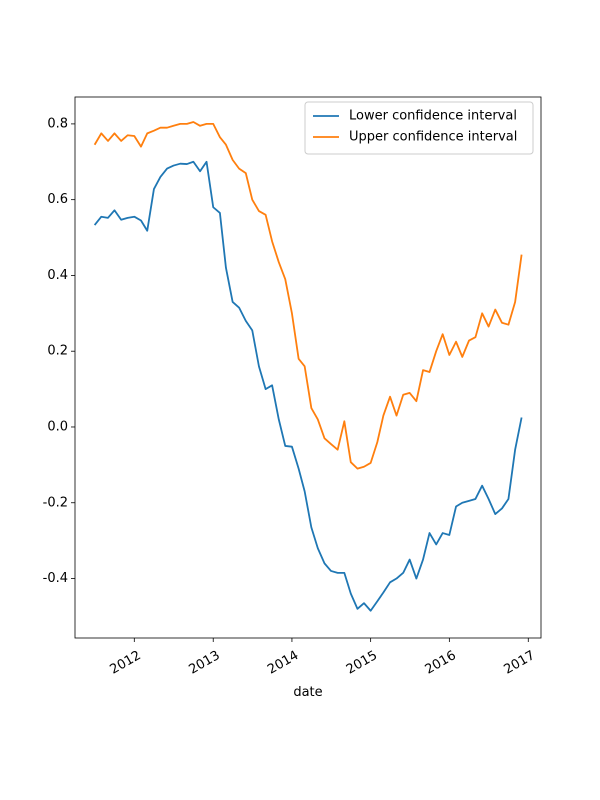  I want to click on y-tick-label: 0.6, so click(57, 199).